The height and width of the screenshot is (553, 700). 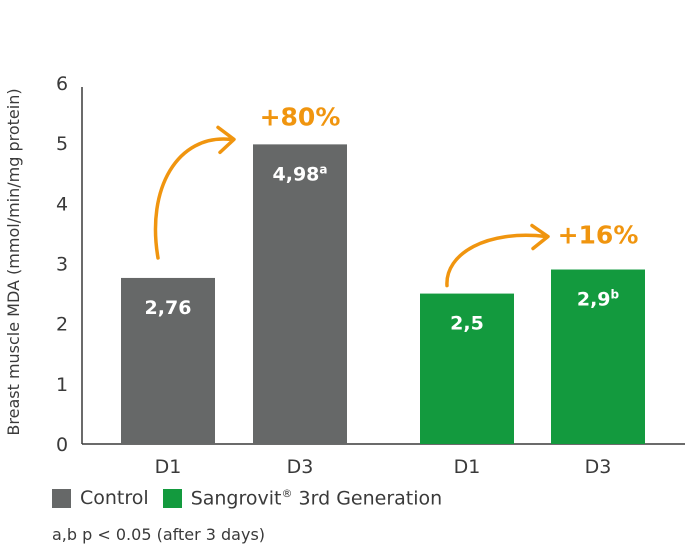 What do you see at coordinates (62, 144) in the screenshot?
I see `y-tick-label: 5` at bounding box center [62, 144].